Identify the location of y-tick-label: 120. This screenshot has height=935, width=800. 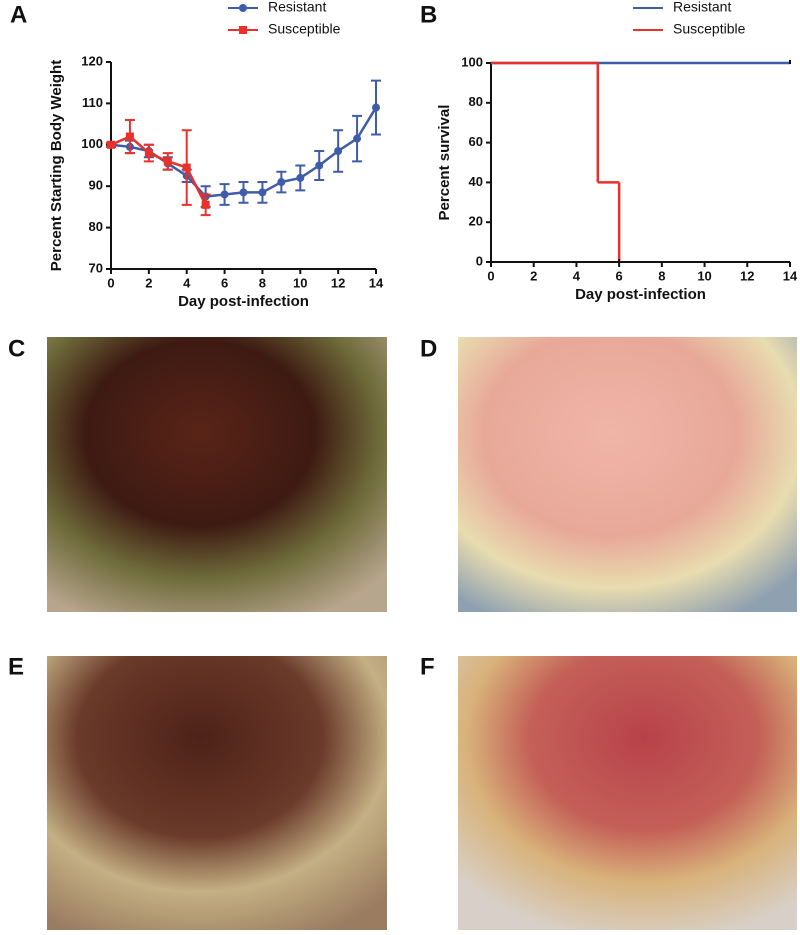
(92, 60).